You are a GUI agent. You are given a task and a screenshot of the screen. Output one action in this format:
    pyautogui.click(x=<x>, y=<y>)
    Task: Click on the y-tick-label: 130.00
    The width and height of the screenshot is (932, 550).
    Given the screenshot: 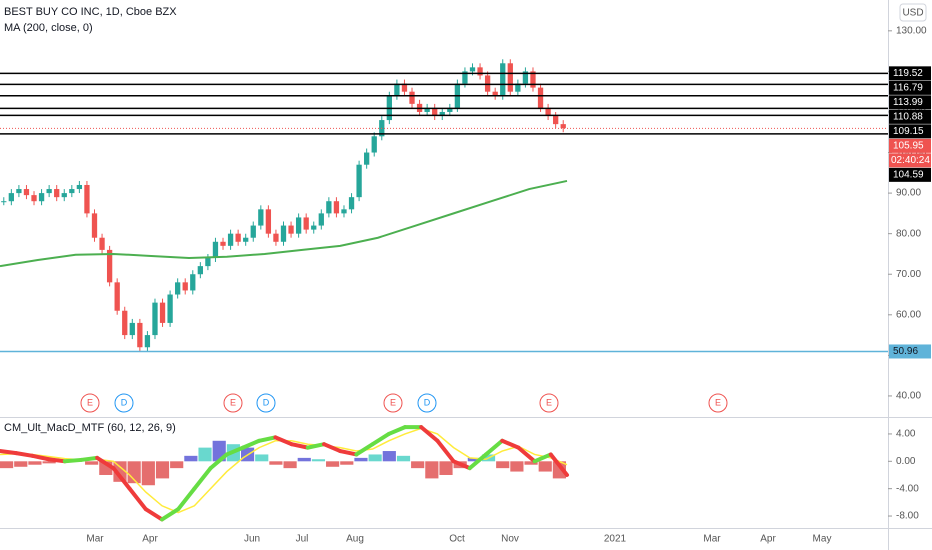 What is the action you would take?
    pyautogui.click(x=911, y=30)
    